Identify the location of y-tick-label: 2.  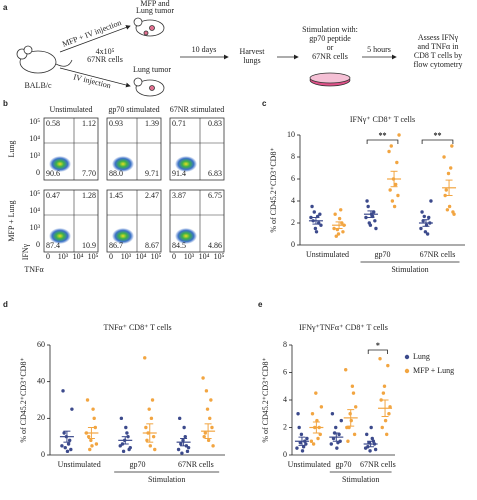
(285, 426).